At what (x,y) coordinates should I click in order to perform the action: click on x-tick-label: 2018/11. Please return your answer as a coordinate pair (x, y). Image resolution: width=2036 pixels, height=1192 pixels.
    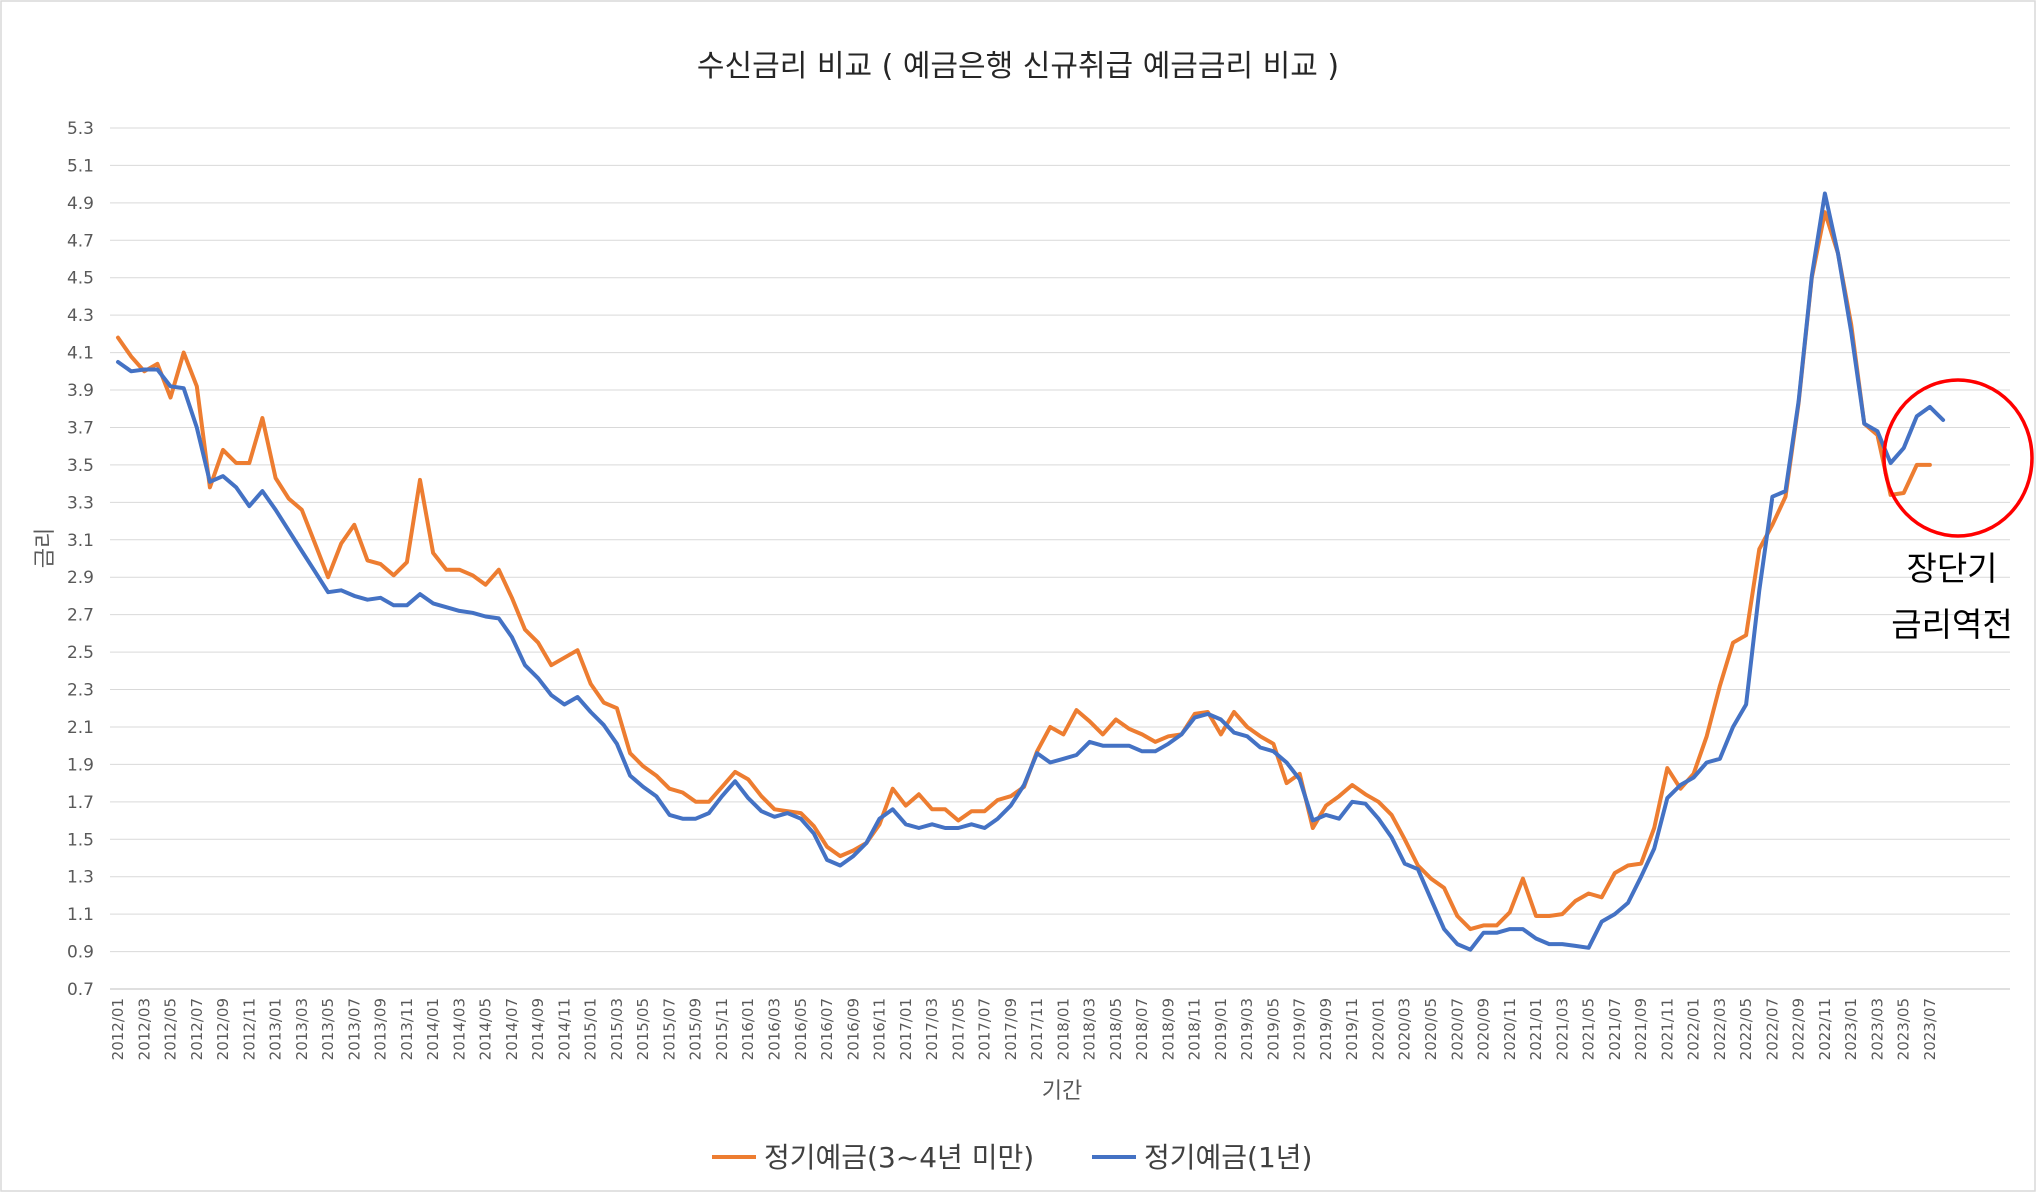
    Looking at the image, I should click on (1195, 1029).